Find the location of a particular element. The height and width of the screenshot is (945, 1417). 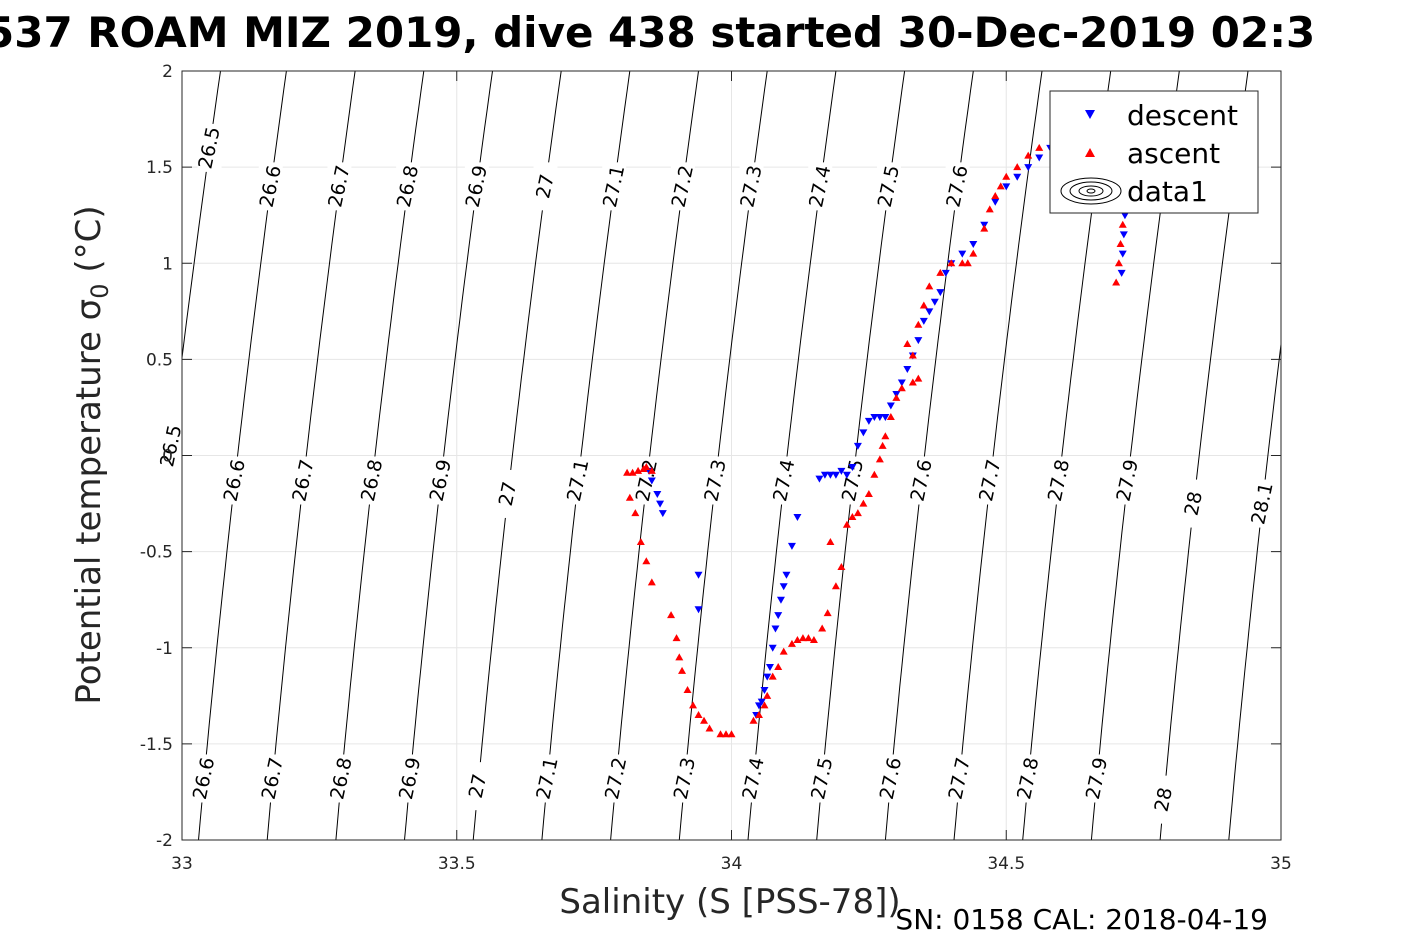

y-tick-label: 2 is located at coordinates (167, 72).